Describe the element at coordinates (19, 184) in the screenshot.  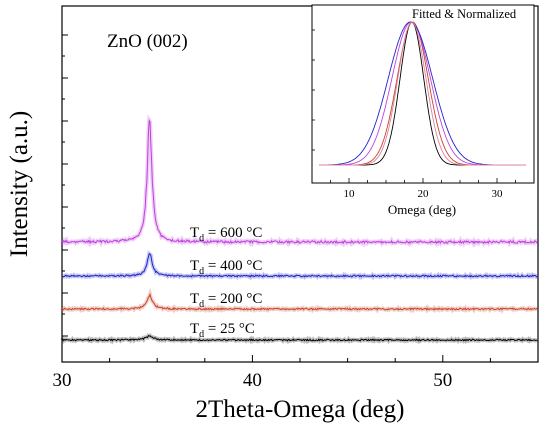
I see `y-axis-label: Intensity (a.u.)` at that location.